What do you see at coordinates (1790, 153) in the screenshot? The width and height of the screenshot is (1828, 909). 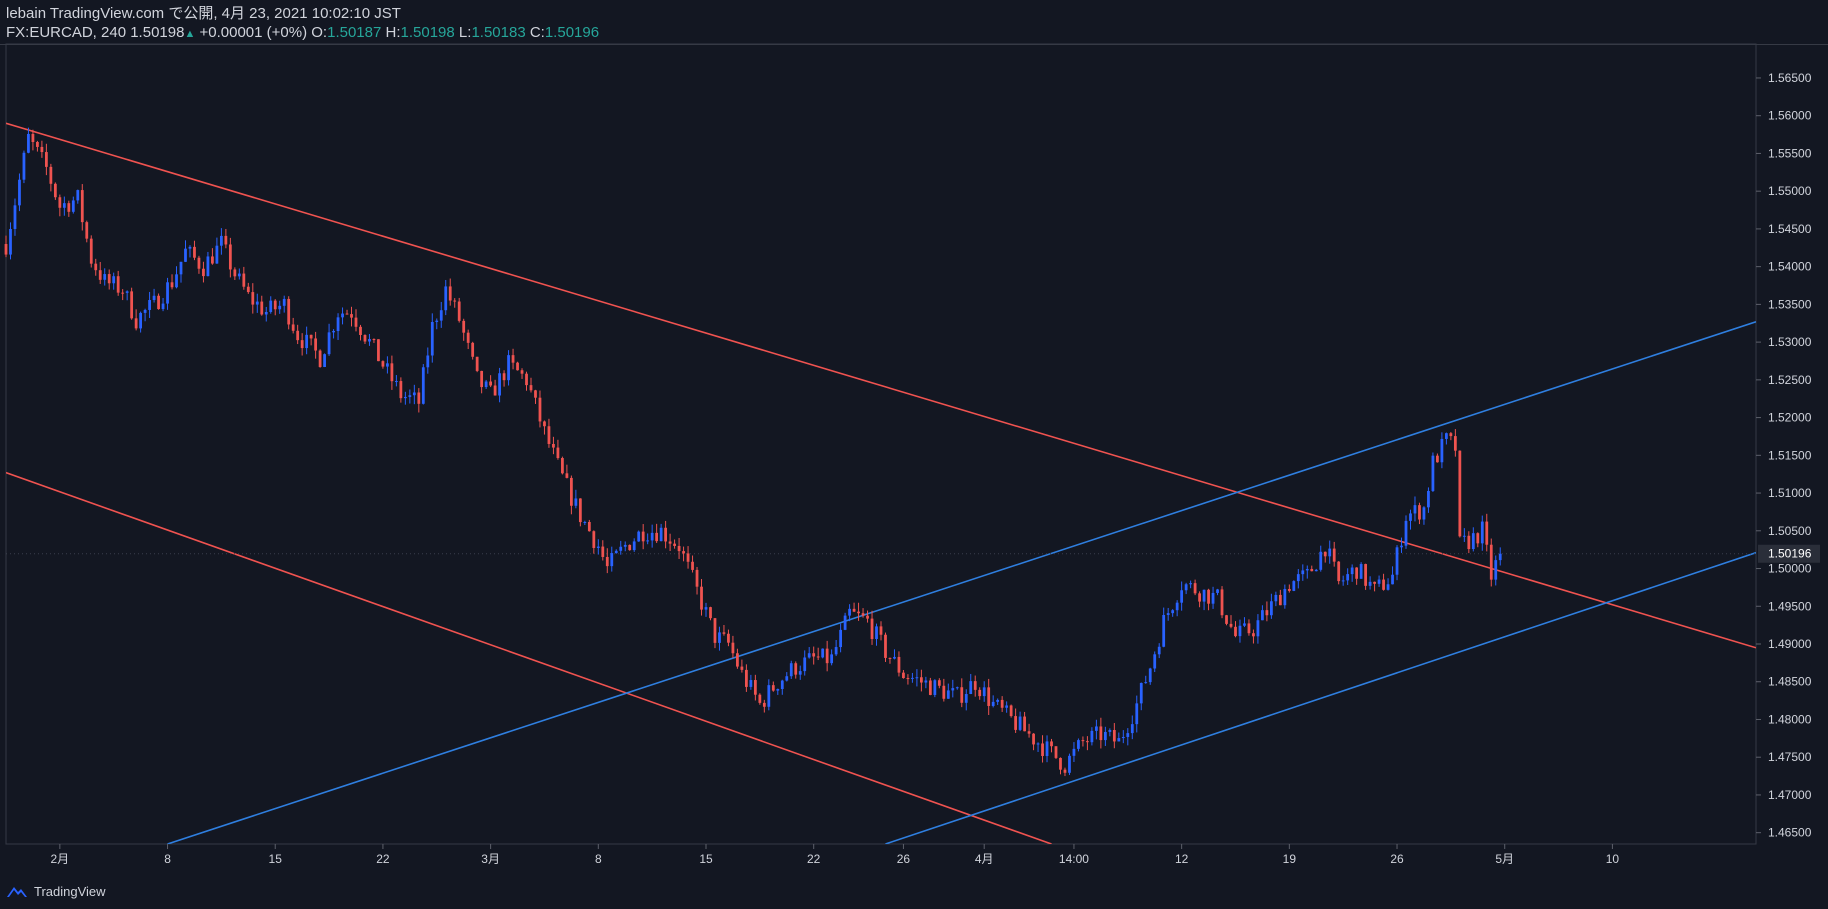 I see `y-tick-label: 1.55500` at bounding box center [1790, 153].